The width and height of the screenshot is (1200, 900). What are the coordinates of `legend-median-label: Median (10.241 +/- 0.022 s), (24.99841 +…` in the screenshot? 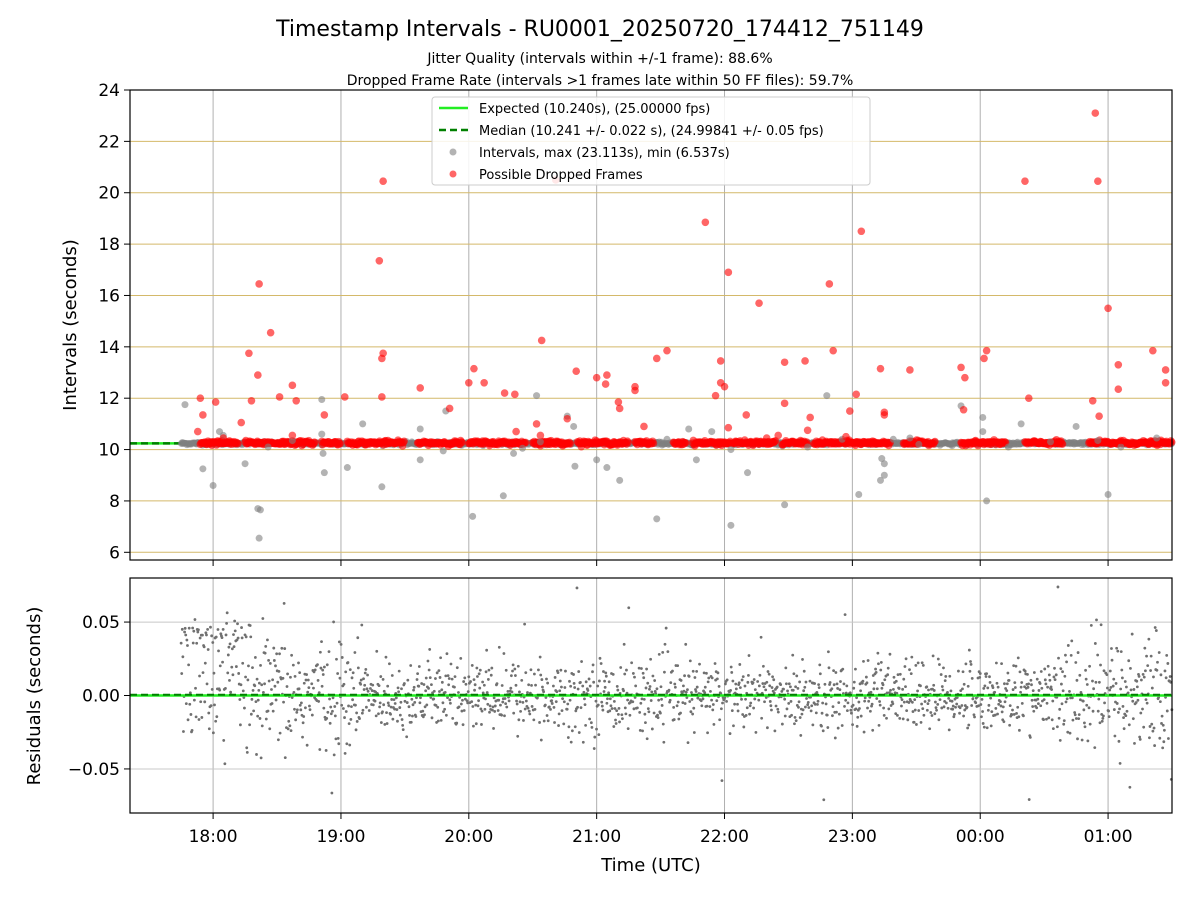 It's located at (651, 131).